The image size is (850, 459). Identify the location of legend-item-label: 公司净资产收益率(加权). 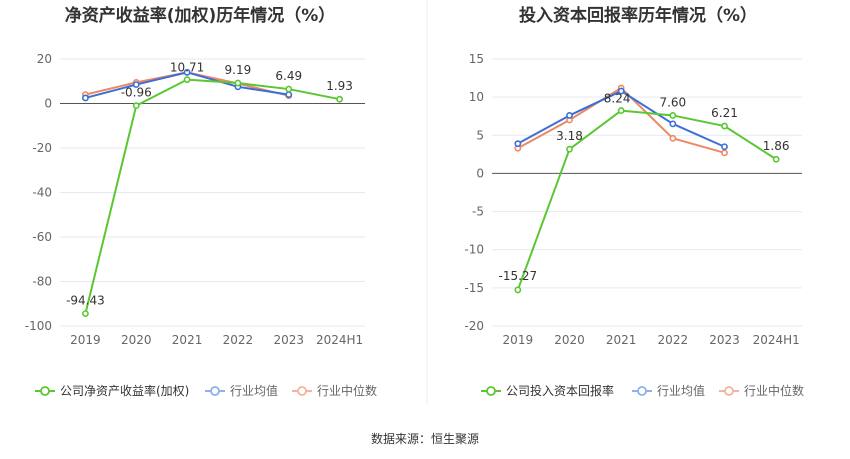
(124, 390).